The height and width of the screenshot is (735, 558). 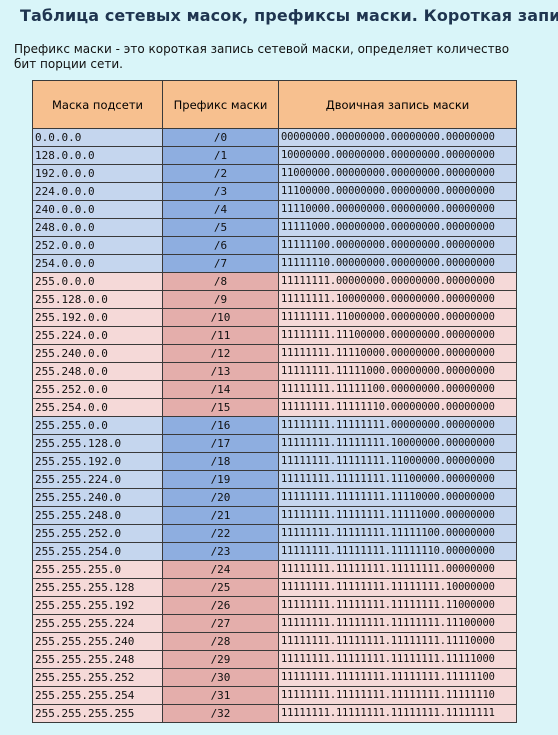 What do you see at coordinates (397, 155) in the screenshot?
I see `cell-binary: 10000000.00000000.00000000.00000000` at bounding box center [397, 155].